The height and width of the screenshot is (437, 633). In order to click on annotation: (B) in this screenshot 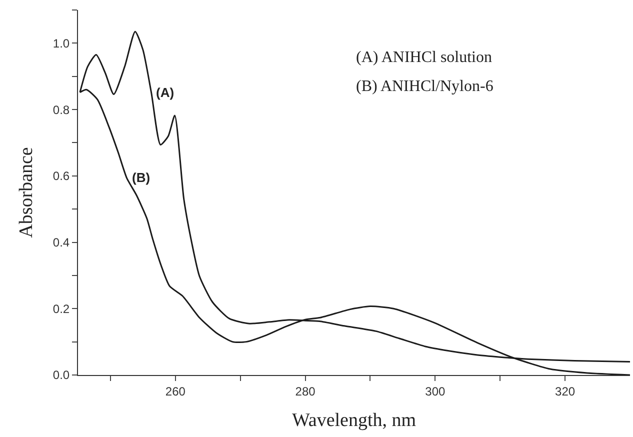, I will do `click(141, 177)`.